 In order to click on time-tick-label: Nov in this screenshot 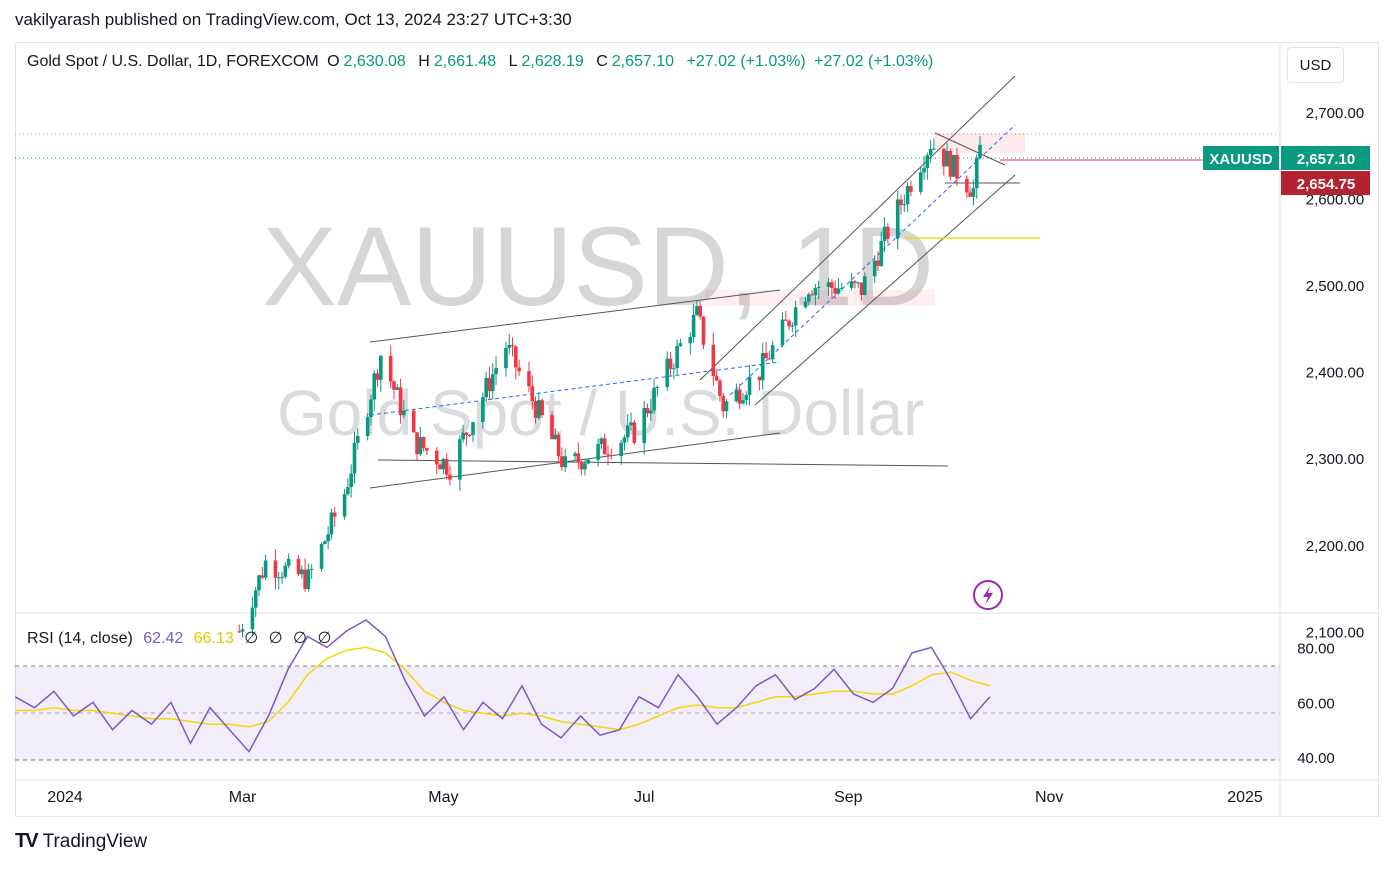, I will do `click(1049, 797)`.